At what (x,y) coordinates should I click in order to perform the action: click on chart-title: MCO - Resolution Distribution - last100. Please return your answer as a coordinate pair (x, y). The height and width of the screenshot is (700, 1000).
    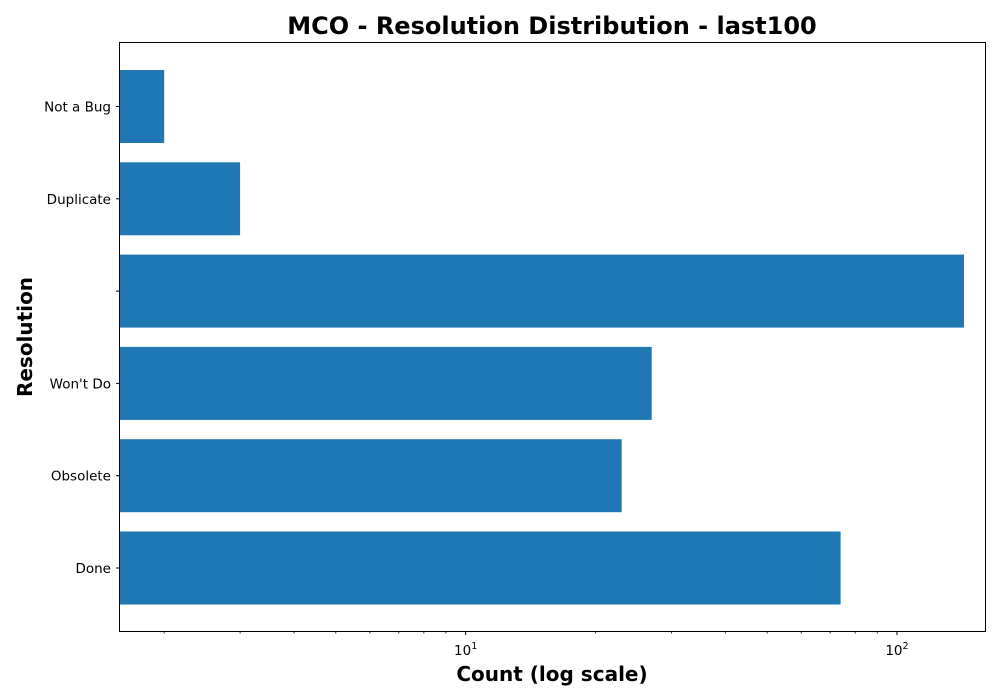
    Looking at the image, I should click on (552, 26).